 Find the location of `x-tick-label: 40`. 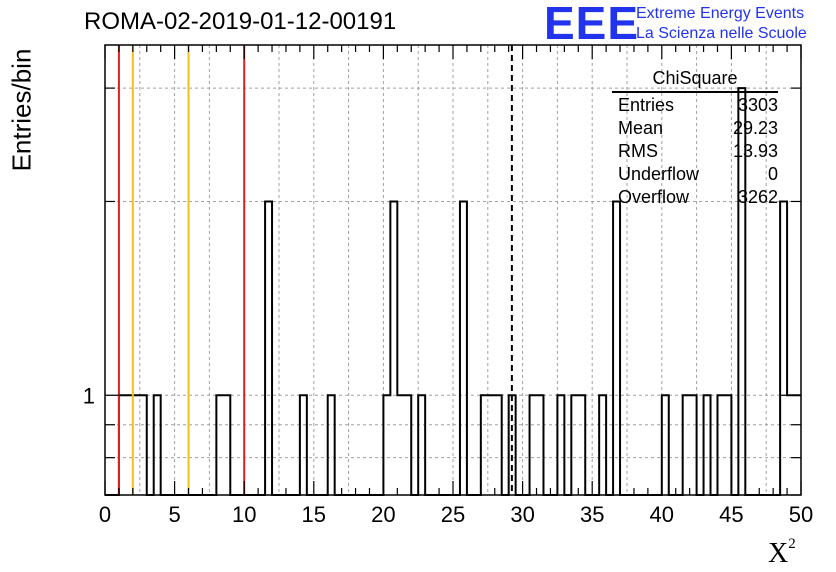

x-tick-label: 40 is located at coordinates (662, 514).